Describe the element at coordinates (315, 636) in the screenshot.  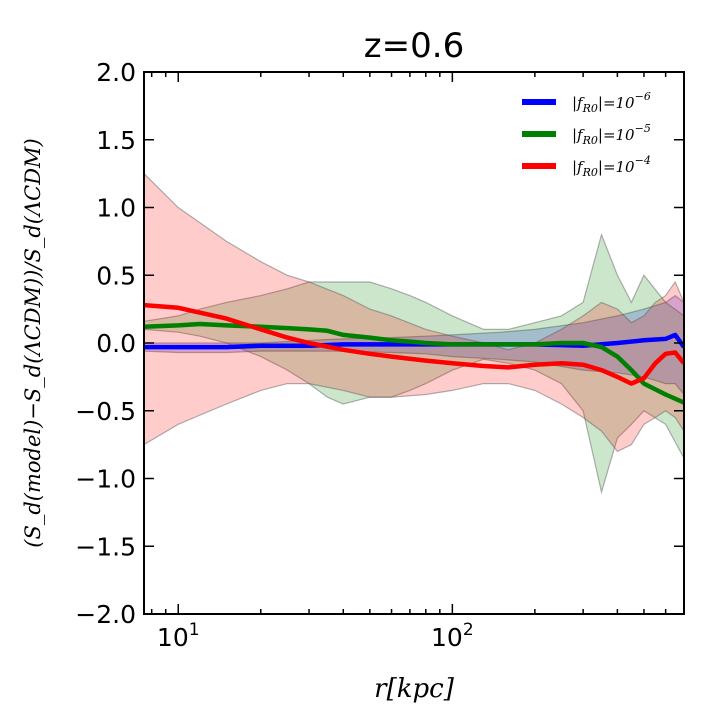
I see `x-tick-labels: 10¹ 10²` at that location.